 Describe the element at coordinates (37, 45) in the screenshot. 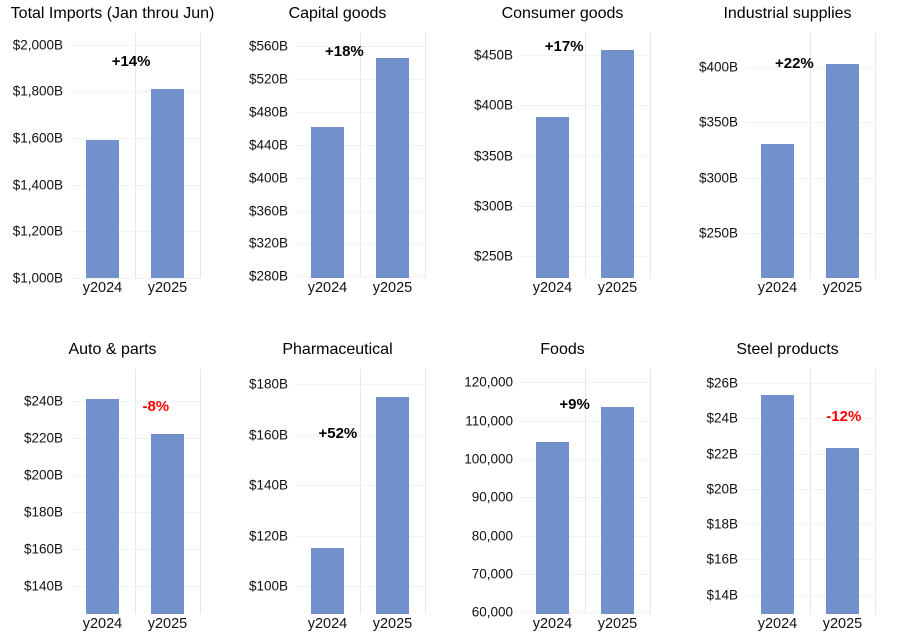

I see `y-tick-label: $2,000B` at that location.